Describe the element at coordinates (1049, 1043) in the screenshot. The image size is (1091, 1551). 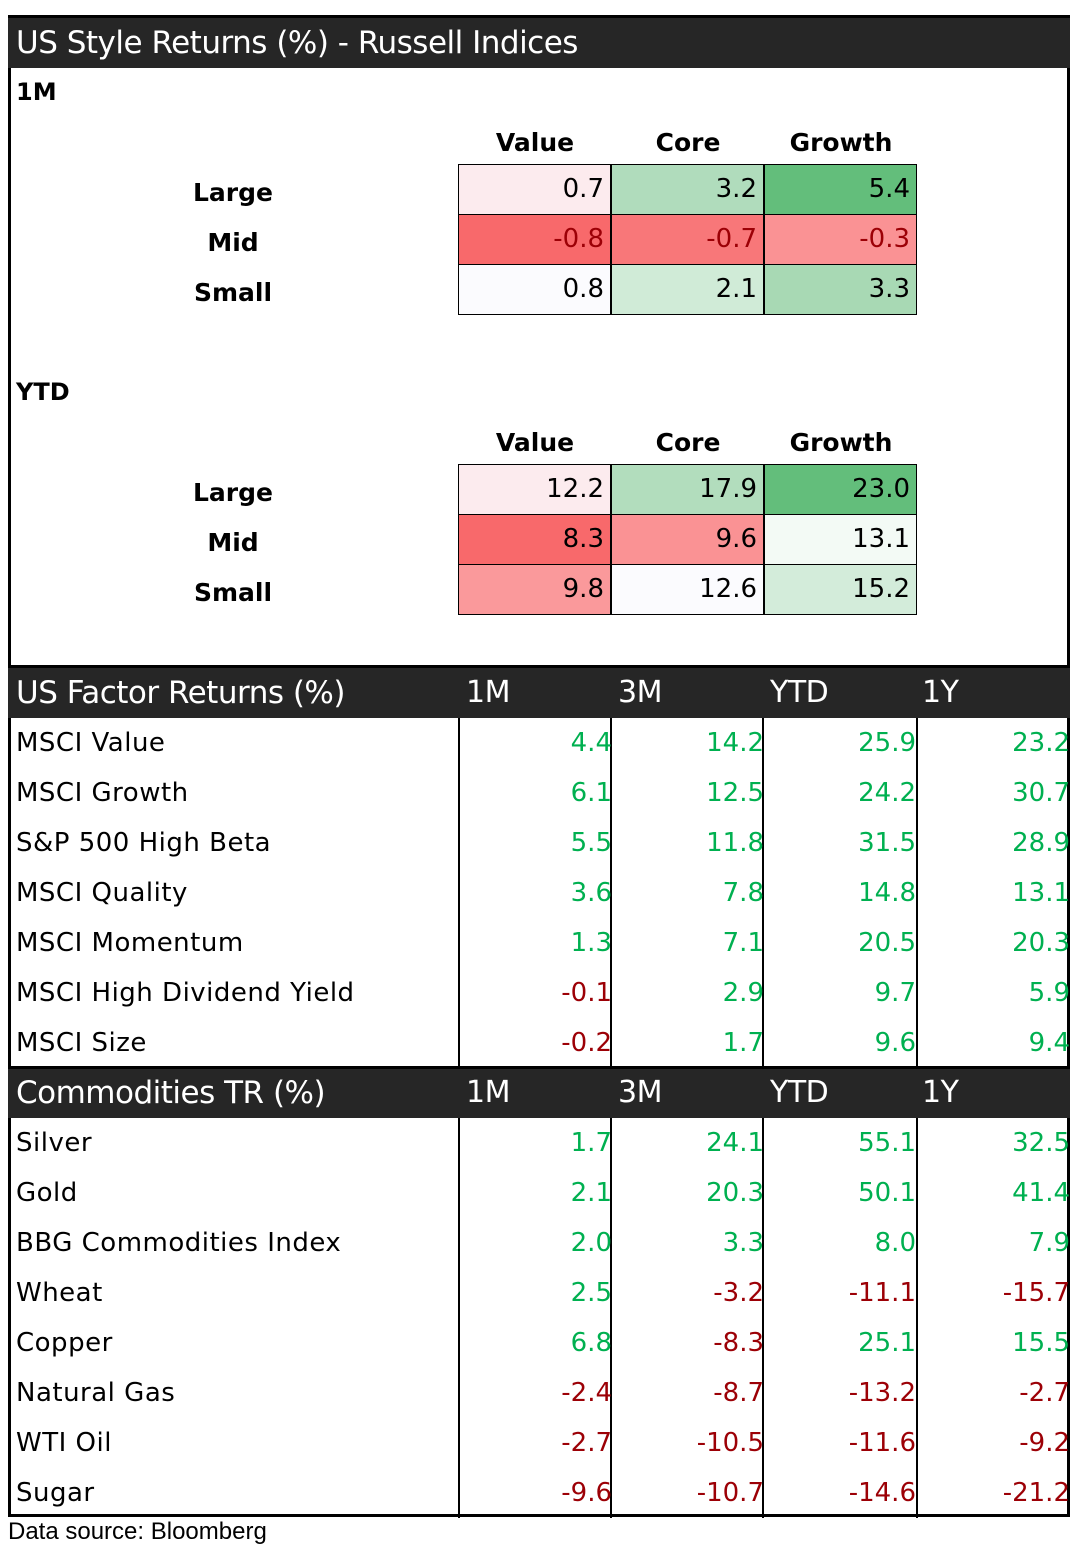
I see `return-value: 9.4` at that location.